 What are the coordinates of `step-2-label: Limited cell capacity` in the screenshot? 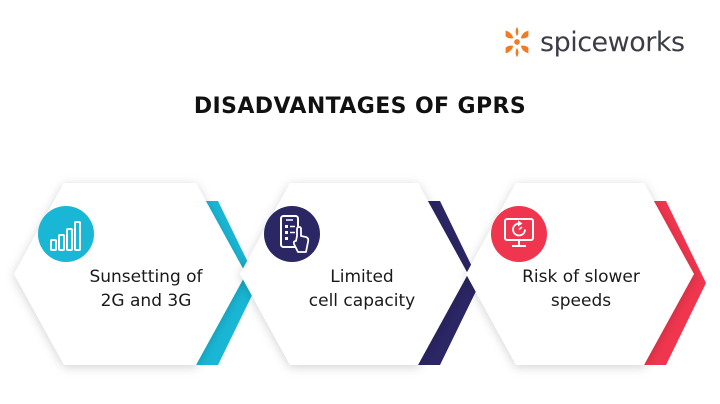 It's located at (362, 289).